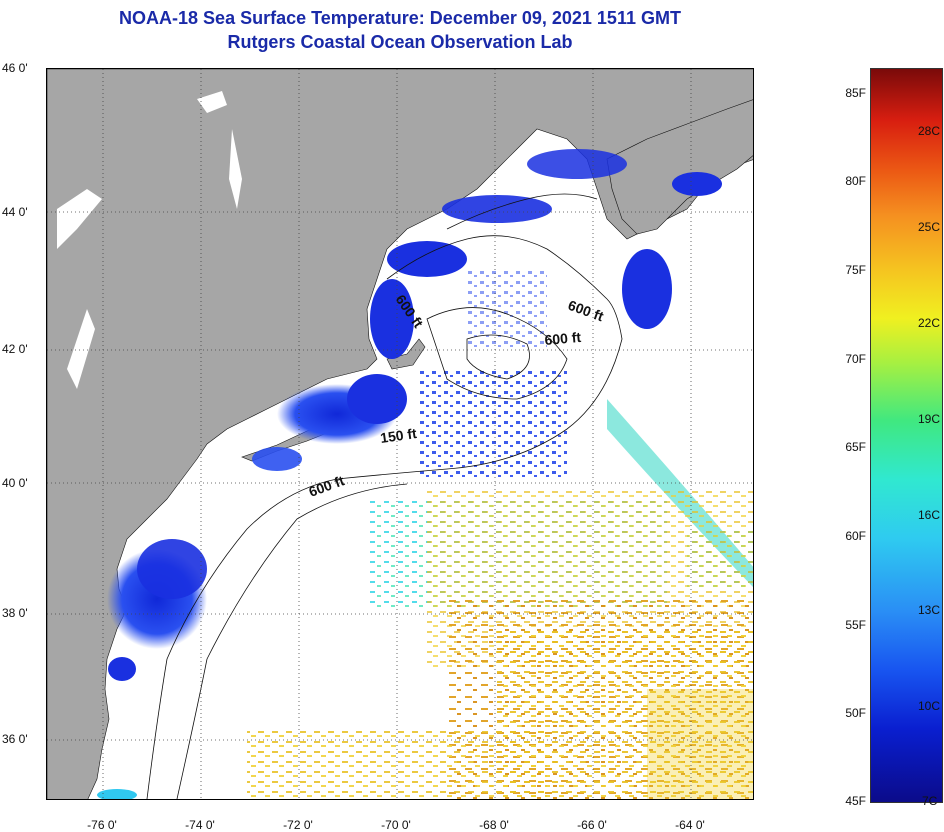 The width and height of the screenshot is (944, 832). I want to click on colorbar-label-28c: 28C, so click(929, 131).